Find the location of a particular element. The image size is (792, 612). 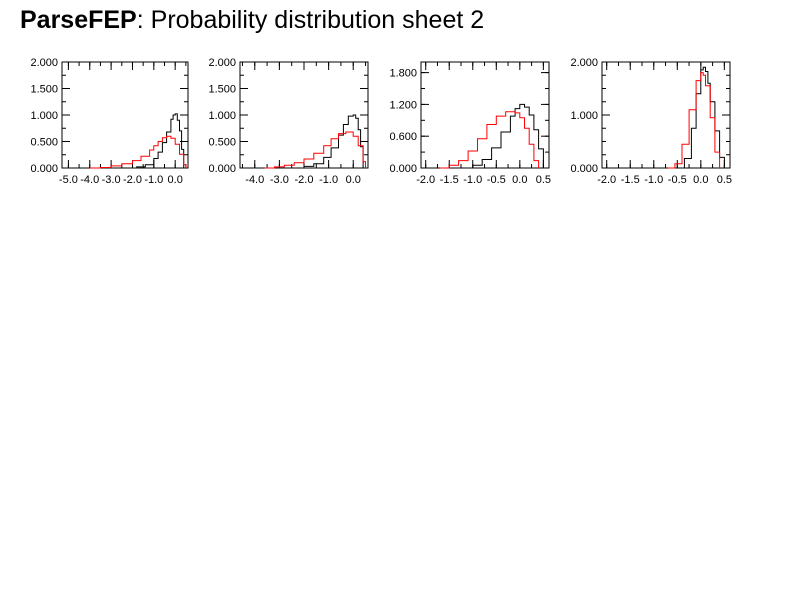

y-tick-label: 1.800 is located at coordinates (403, 74).